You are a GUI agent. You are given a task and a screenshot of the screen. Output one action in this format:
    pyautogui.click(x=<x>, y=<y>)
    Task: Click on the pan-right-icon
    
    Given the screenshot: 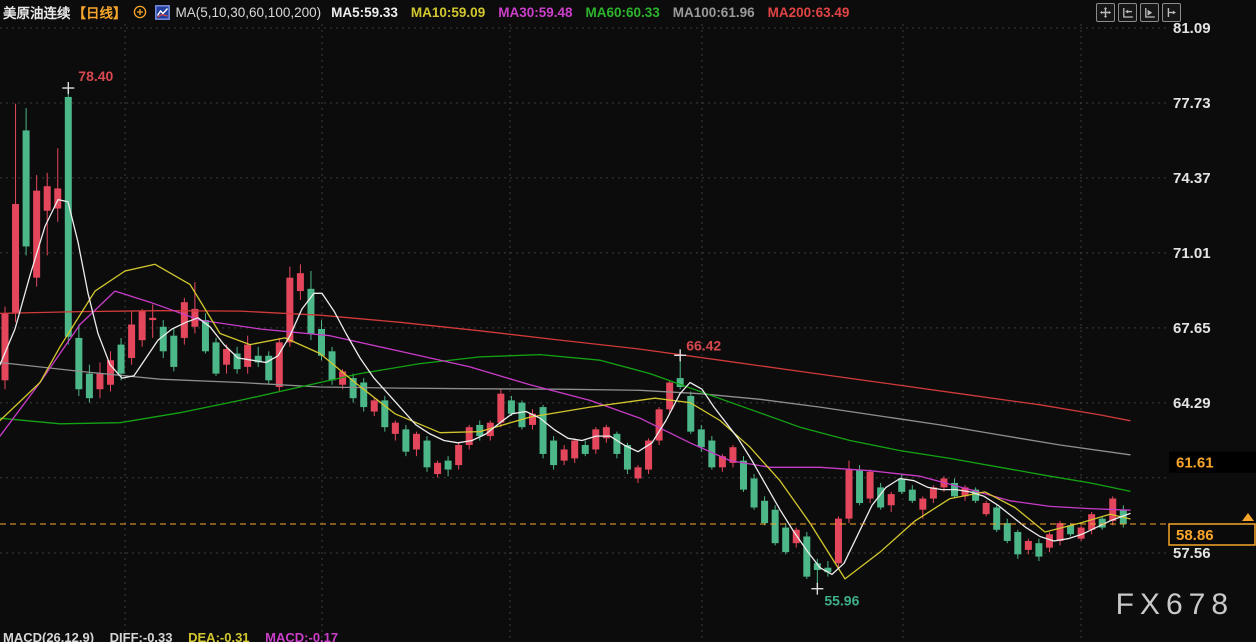 What is the action you would take?
    pyautogui.click(x=1149, y=12)
    